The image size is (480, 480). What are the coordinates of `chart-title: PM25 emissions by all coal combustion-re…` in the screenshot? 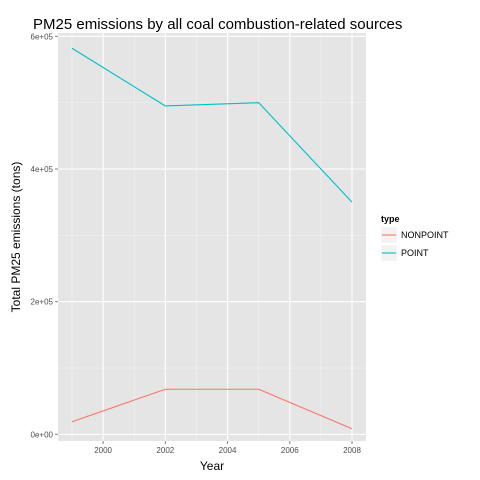 It's located at (217, 24).